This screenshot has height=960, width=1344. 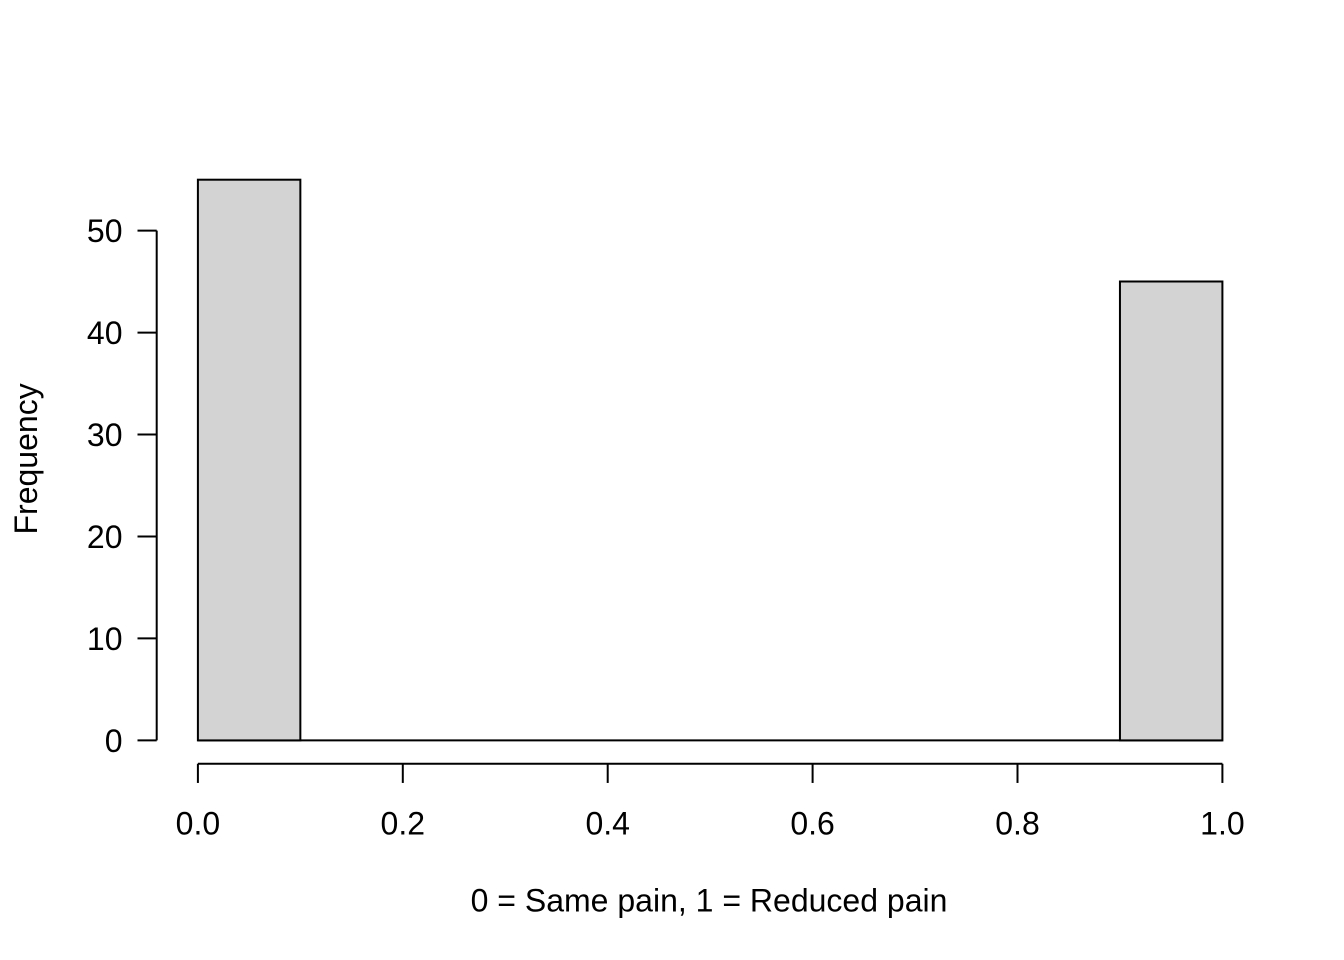 What do you see at coordinates (403, 823) in the screenshot?
I see `svg-text: 0.2` at bounding box center [403, 823].